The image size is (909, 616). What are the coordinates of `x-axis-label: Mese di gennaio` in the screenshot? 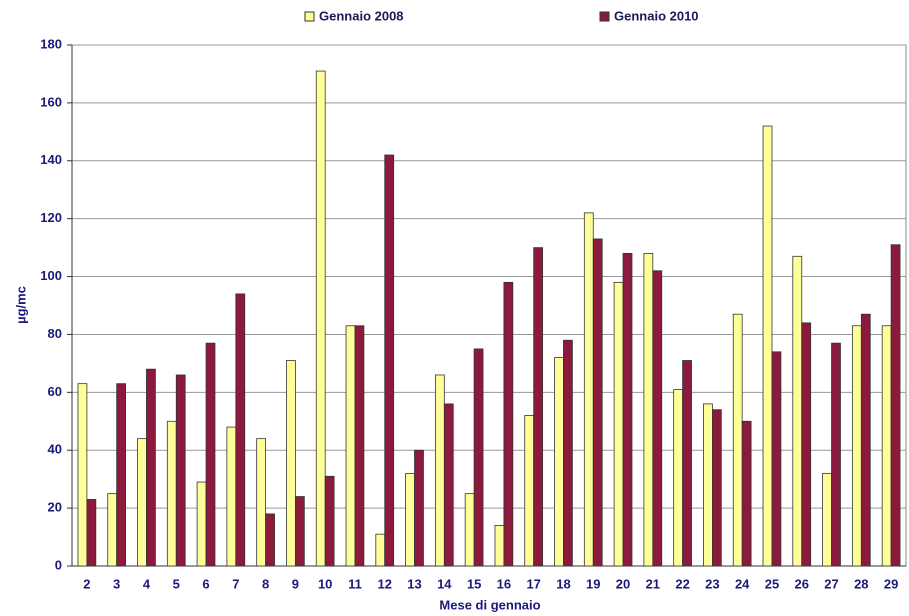 It's located at (489, 604).